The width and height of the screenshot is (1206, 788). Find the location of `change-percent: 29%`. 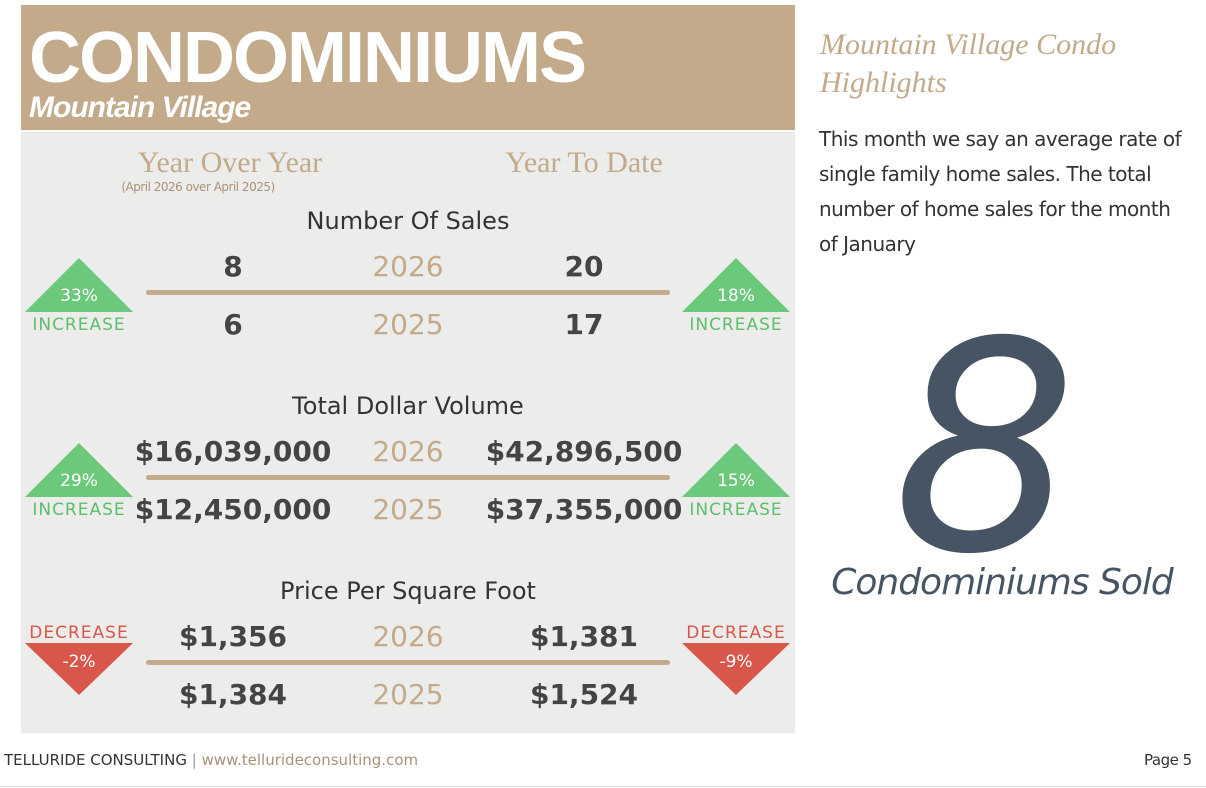

change-percent: 29% is located at coordinates (79, 481).